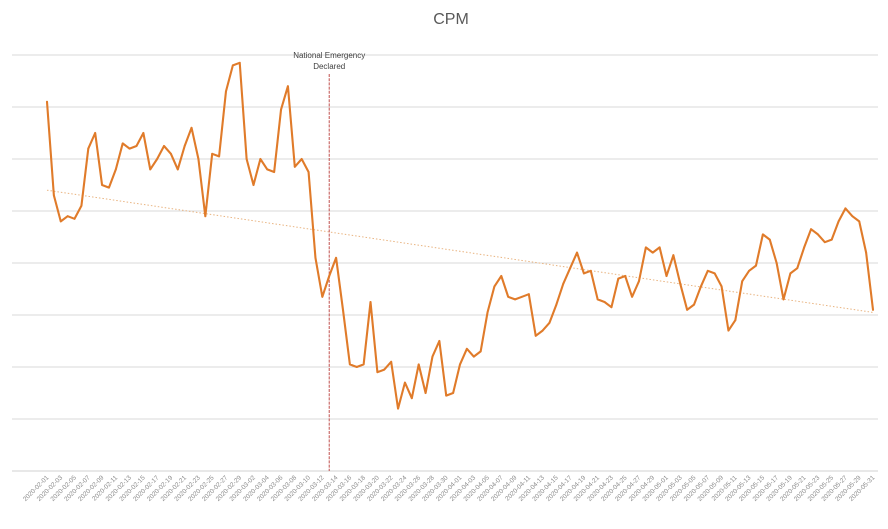 The width and height of the screenshot is (888, 529). I want to click on annotation-line-2: Declared, so click(329, 66).